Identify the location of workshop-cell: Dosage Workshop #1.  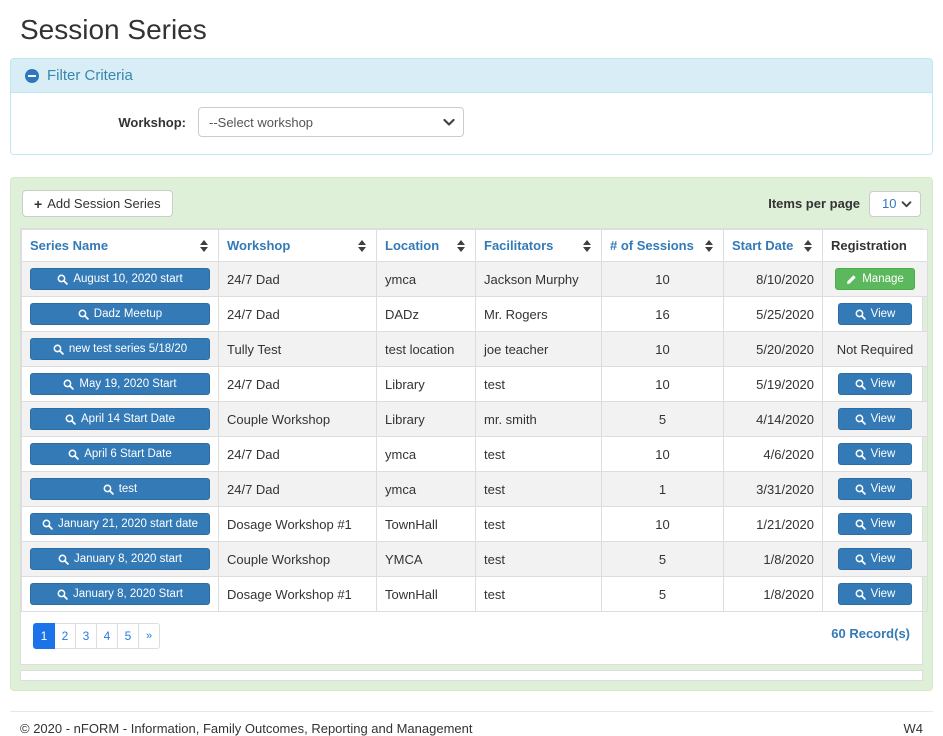
(297, 594).